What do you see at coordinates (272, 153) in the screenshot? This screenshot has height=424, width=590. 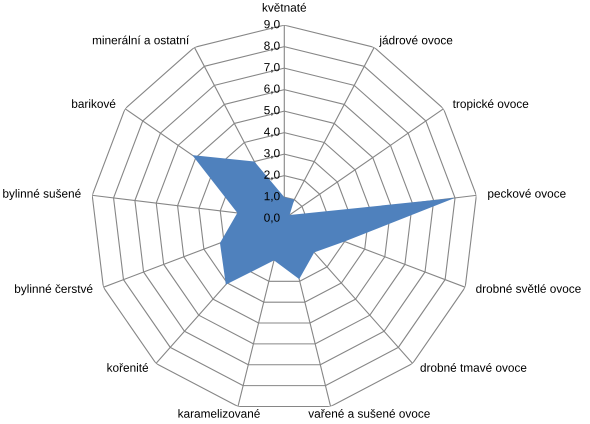 I see `y-tick-label: 3,0` at bounding box center [272, 153].